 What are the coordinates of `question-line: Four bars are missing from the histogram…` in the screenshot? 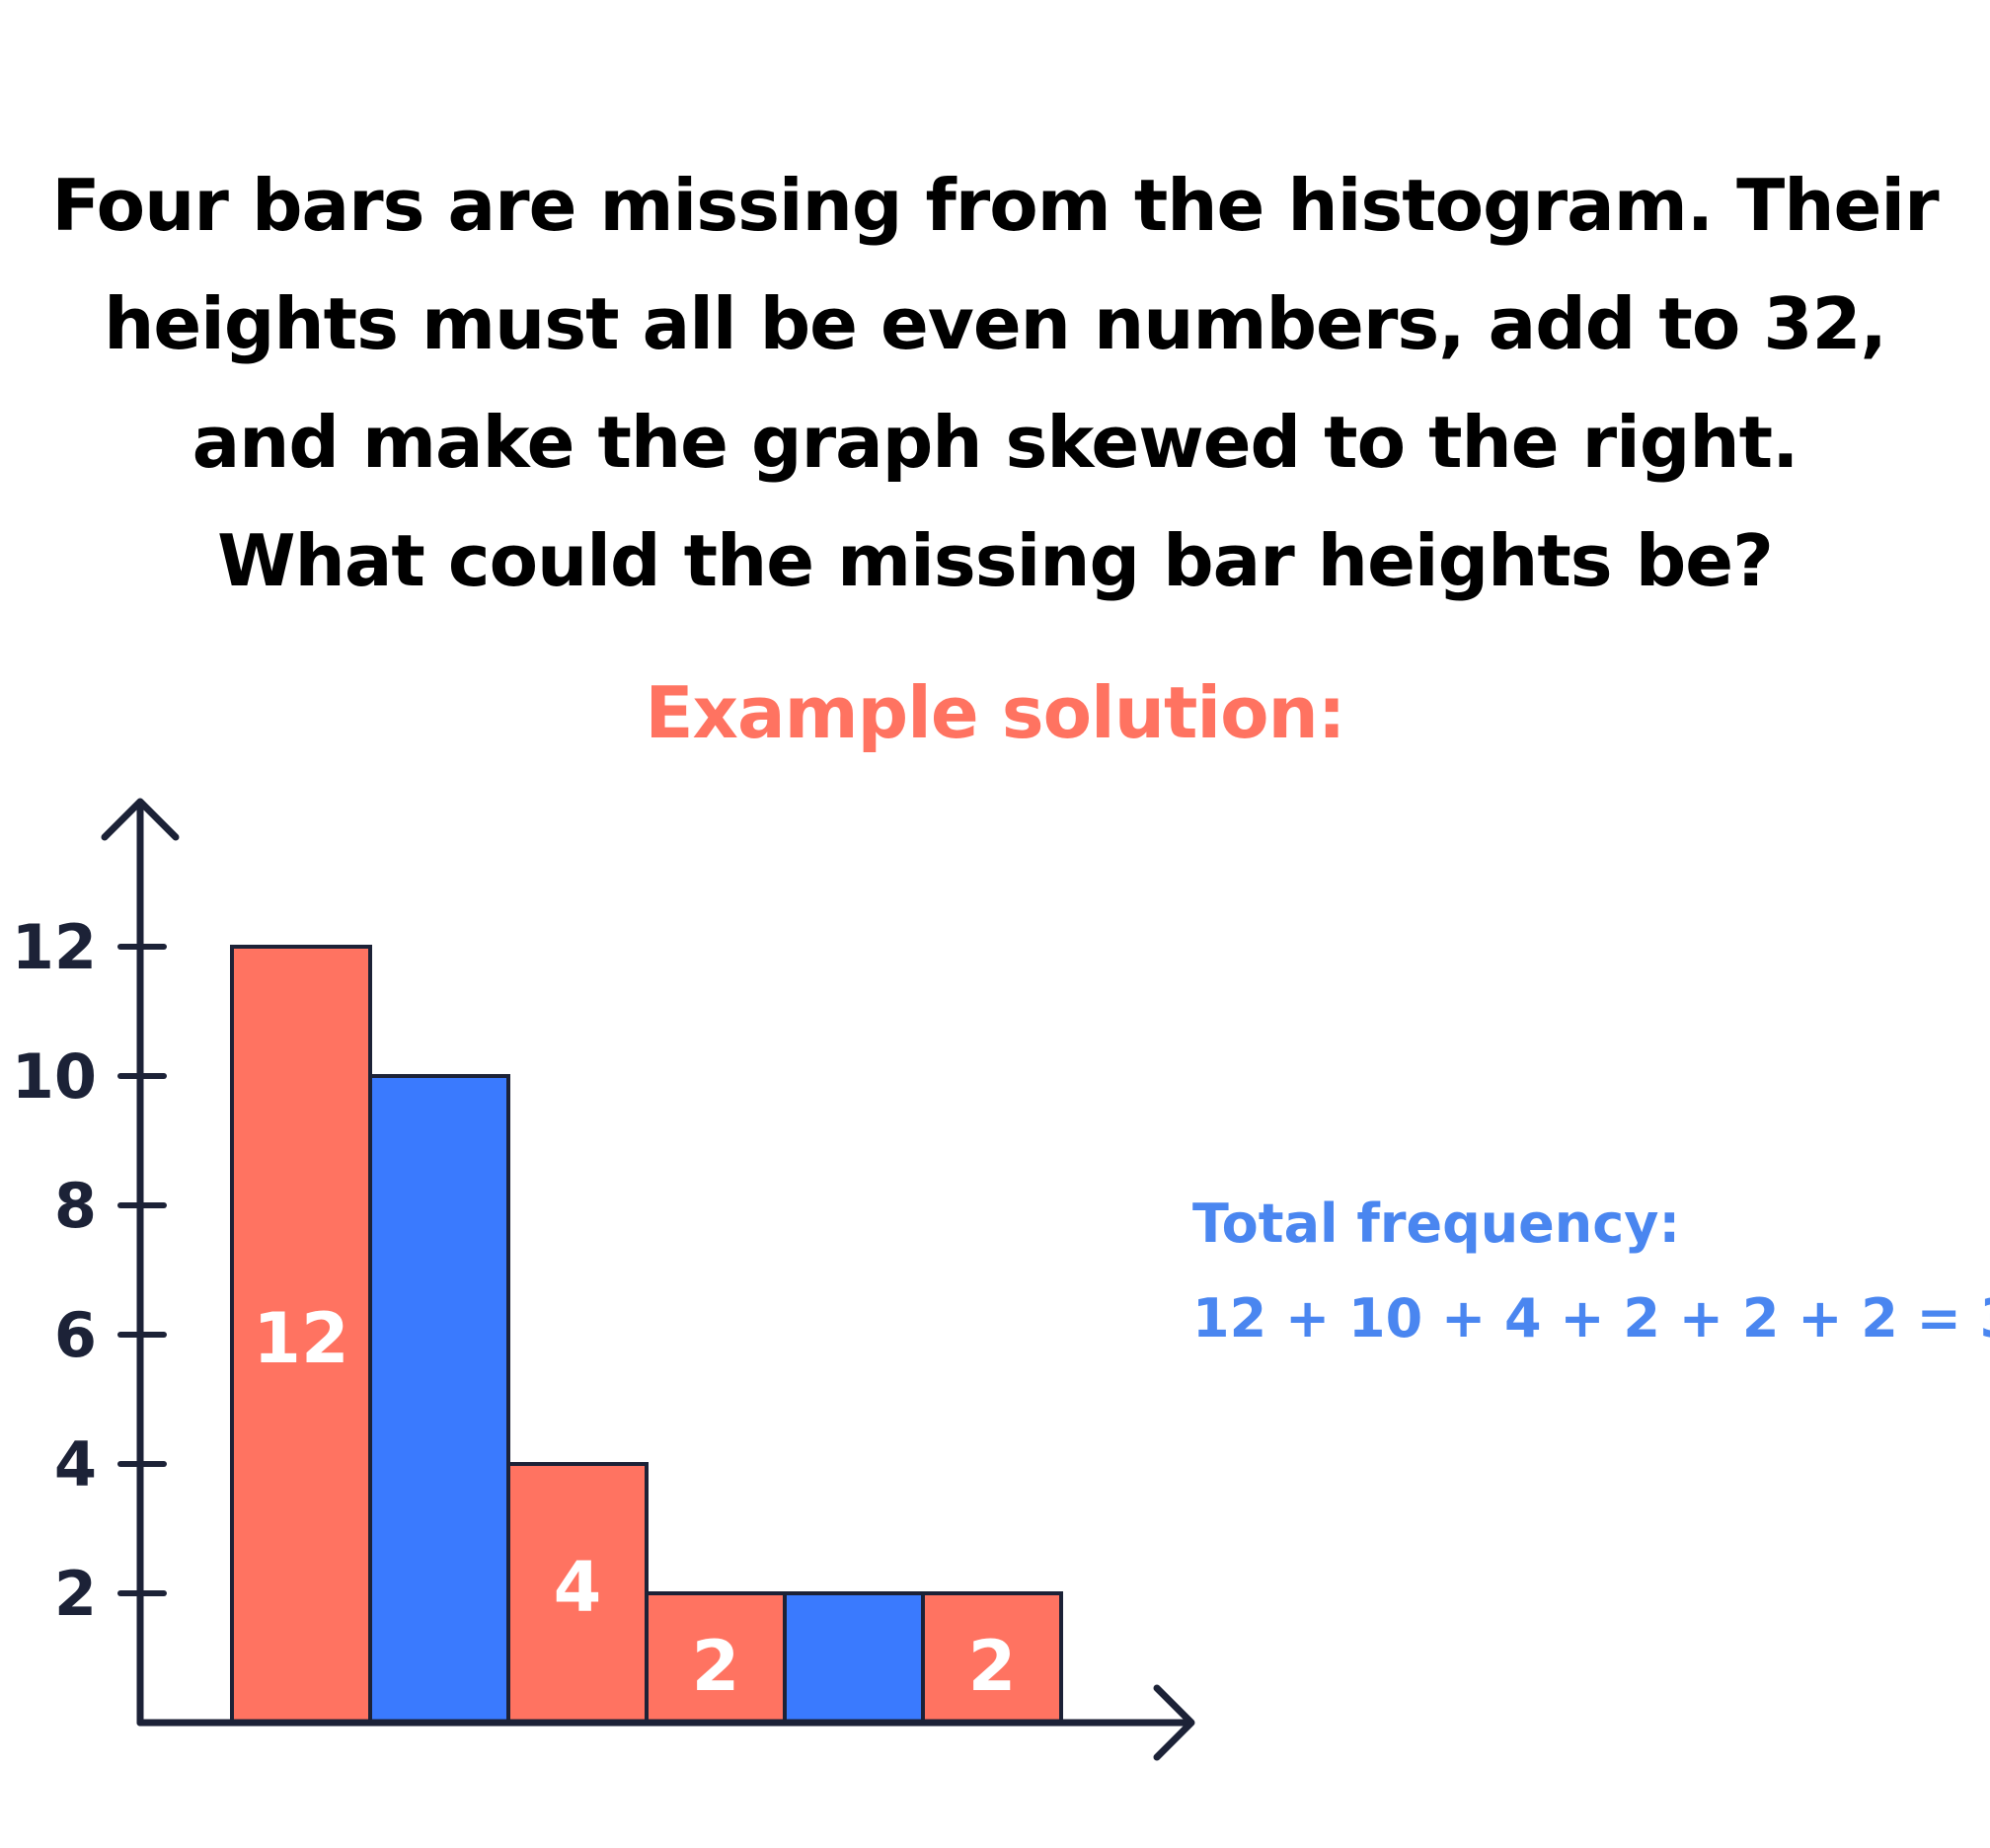 It's located at (995, 205).